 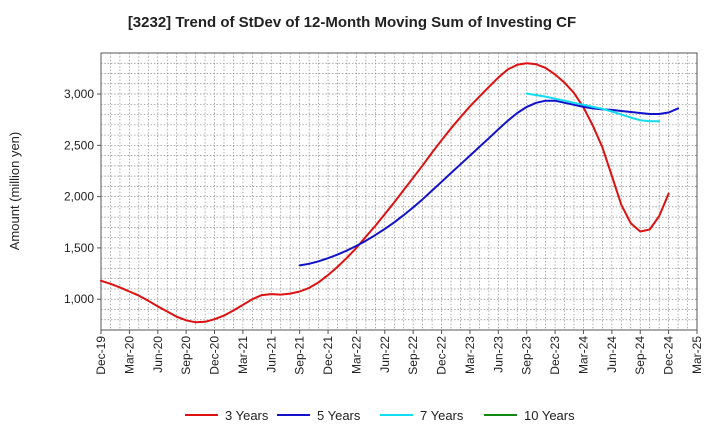 I want to click on x-tick-label: Dec-21, so click(x=328, y=355).